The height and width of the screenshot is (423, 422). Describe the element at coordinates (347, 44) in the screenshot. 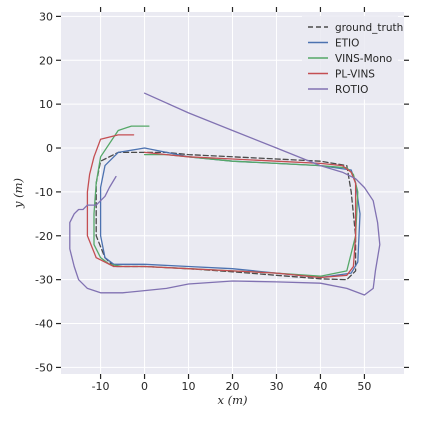

I see `legend-label: ETIO` at that location.